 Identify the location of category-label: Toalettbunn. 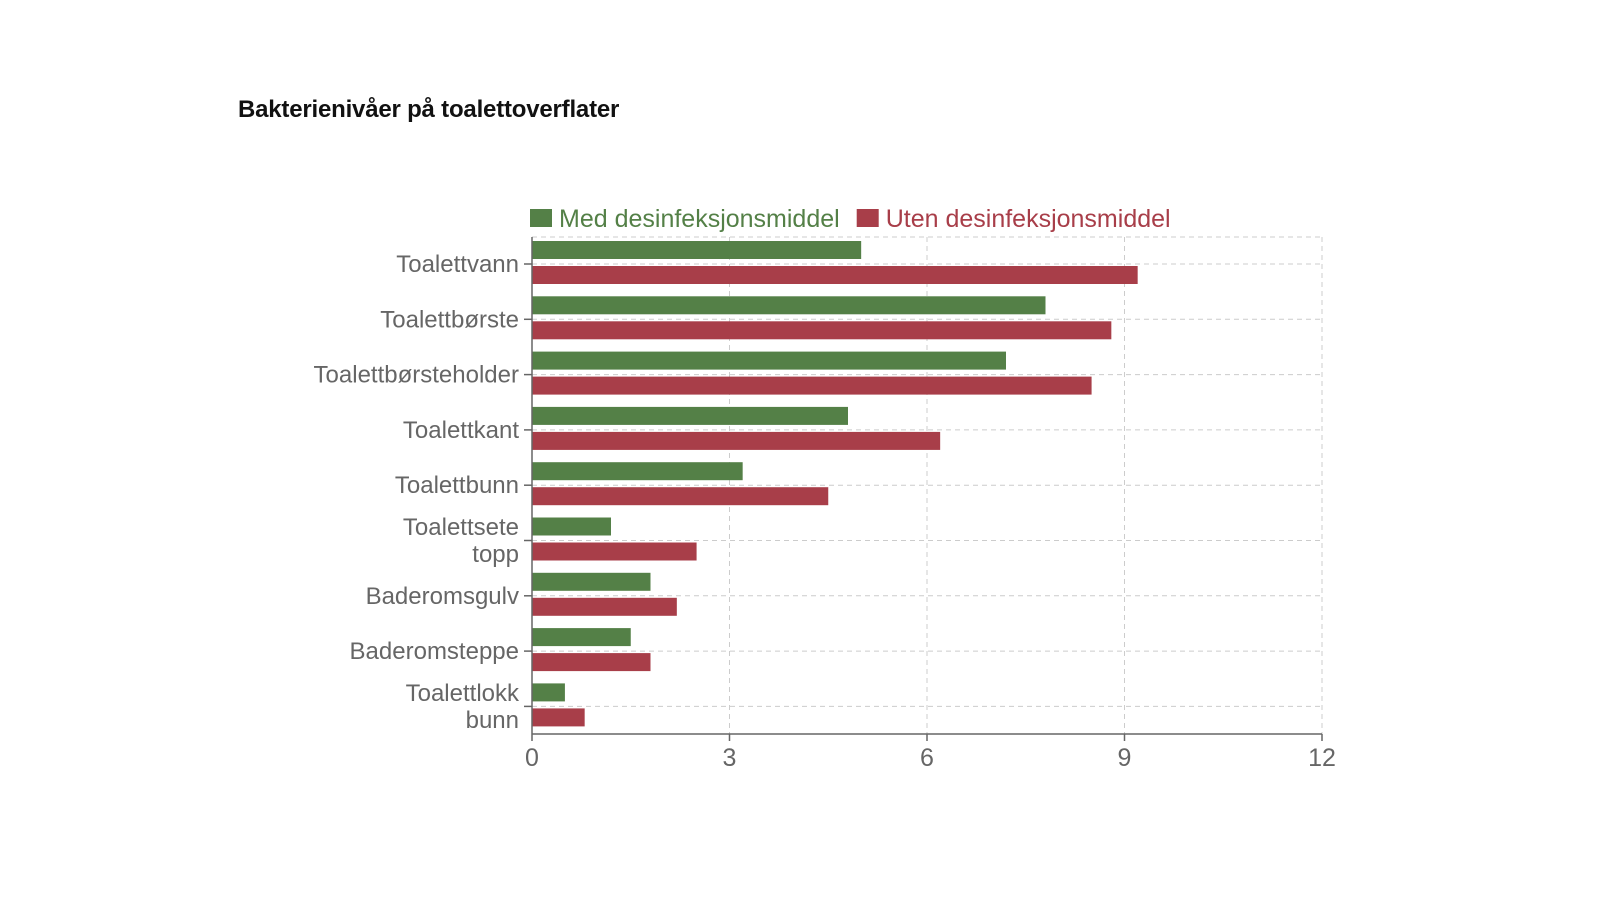
(457, 485).